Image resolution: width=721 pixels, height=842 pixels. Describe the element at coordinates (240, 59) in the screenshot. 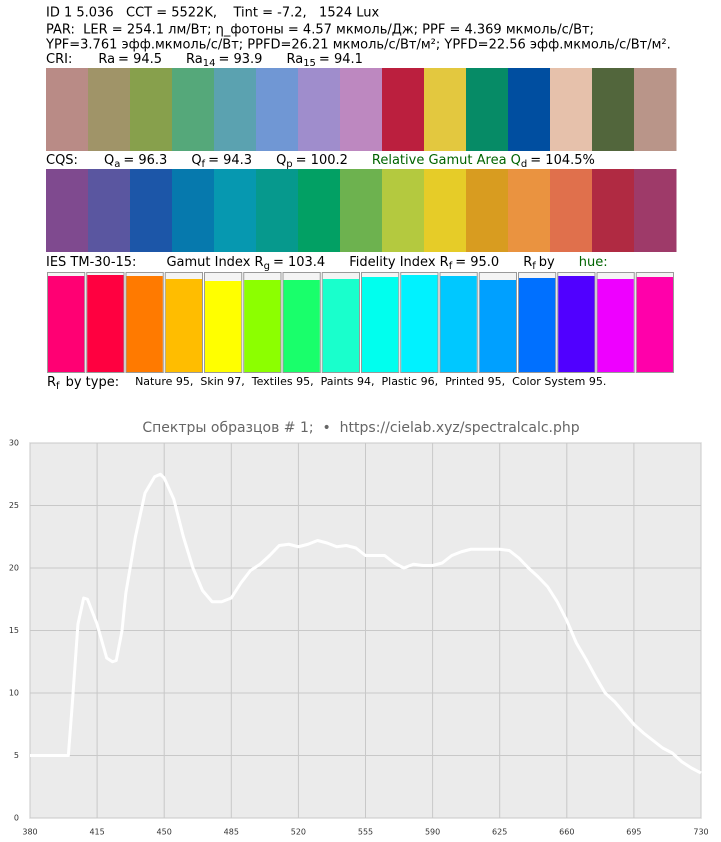

I see `metric-value: = 93.9` at that location.